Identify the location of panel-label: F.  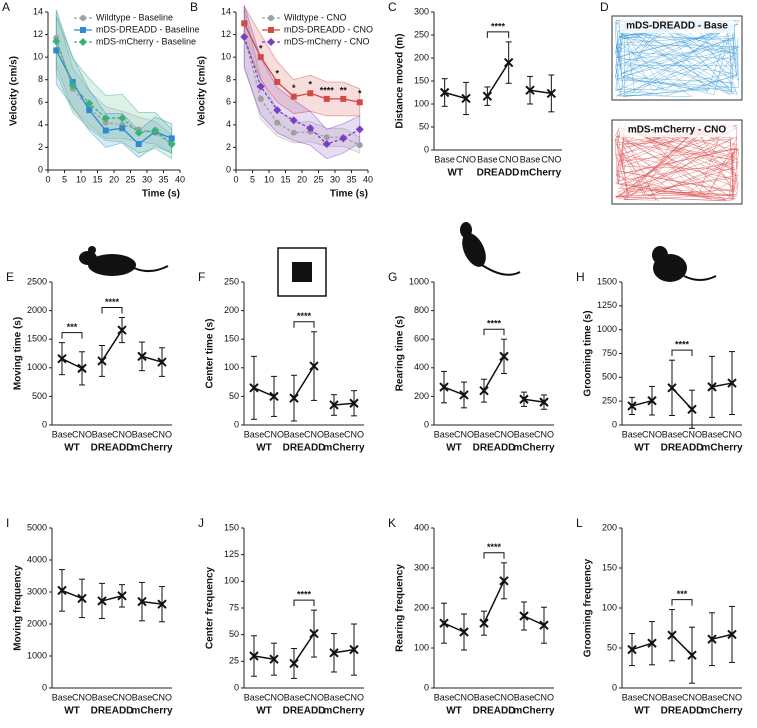
(201, 277).